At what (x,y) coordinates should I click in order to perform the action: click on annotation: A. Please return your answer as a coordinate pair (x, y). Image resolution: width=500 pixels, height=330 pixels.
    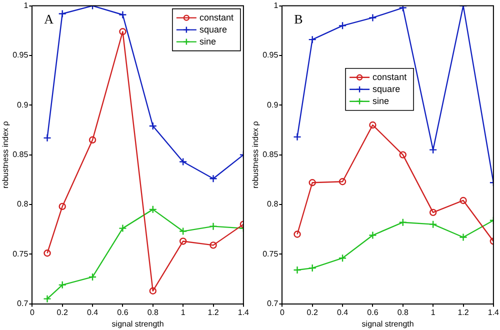
    Looking at the image, I should click on (49, 19).